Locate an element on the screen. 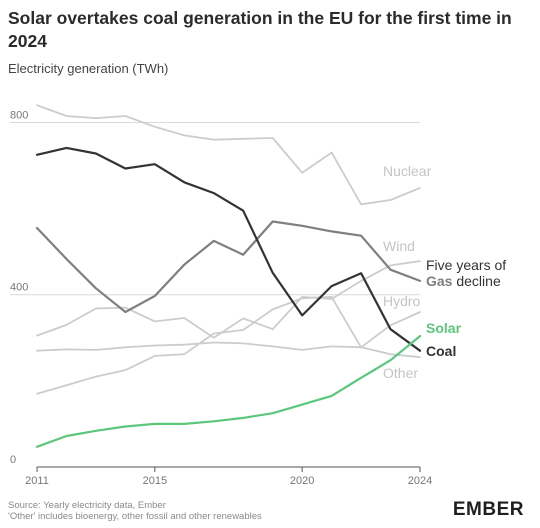  label-hydro: Hydro is located at coordinates (402, 301).